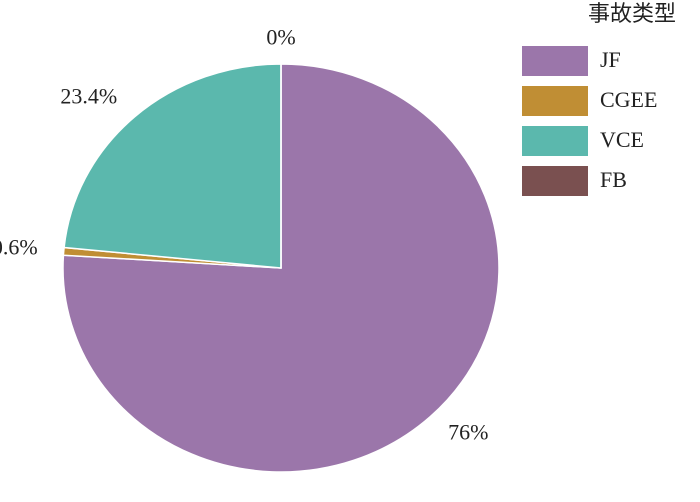 This screenshot has width=700, height=502. Describe the element at coordinates (172, 166) in the screenshot. I see `pie-slice` at that location.